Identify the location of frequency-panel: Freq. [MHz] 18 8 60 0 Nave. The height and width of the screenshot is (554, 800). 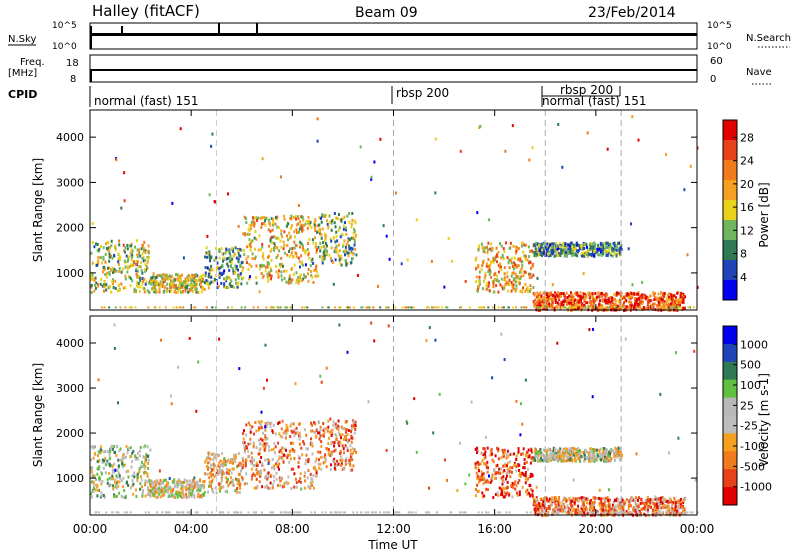
(390, 69).